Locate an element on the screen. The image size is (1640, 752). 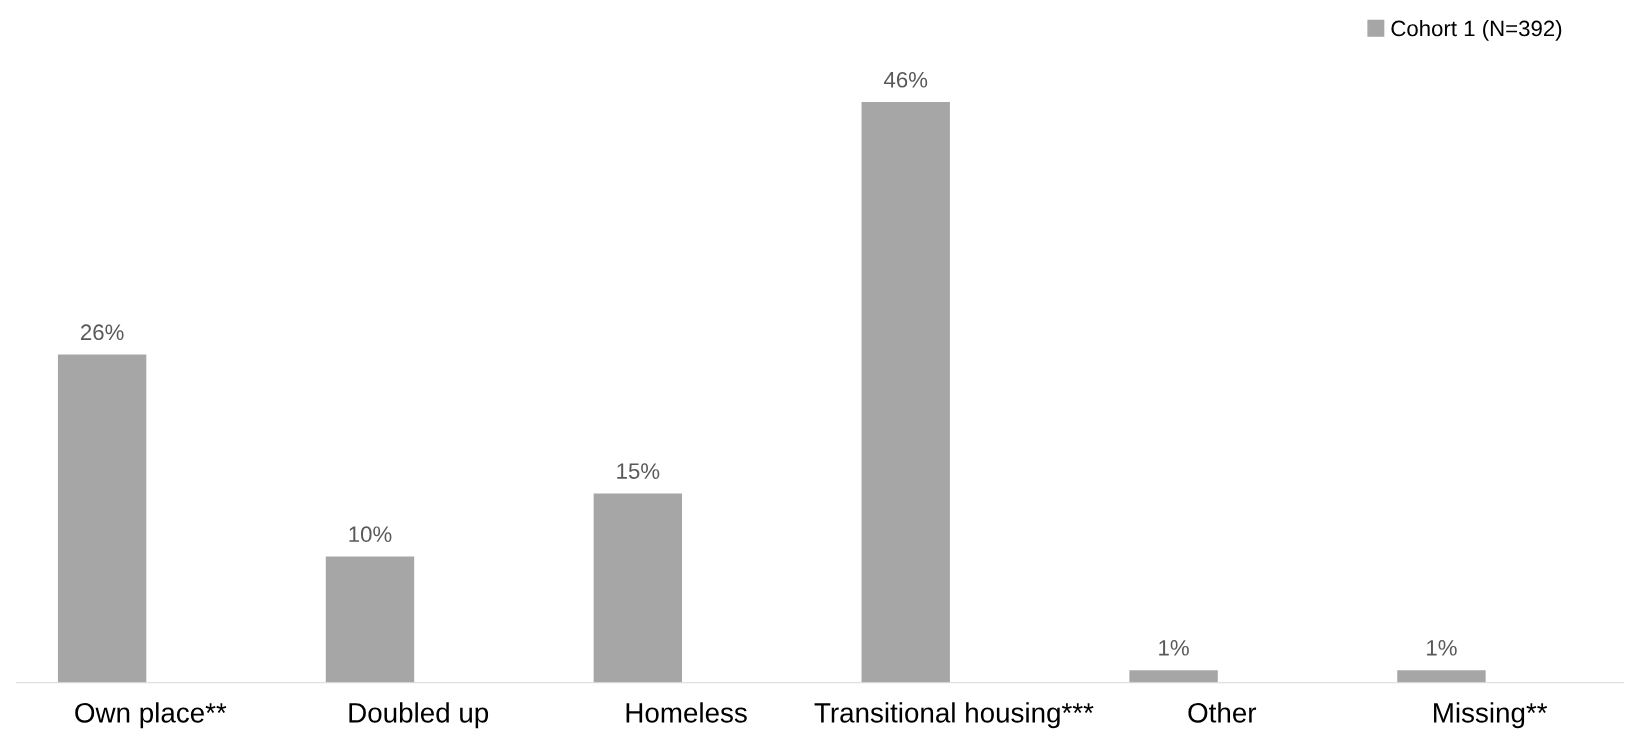
x-tick-label: Homeless is located at coordinates (686, 712).